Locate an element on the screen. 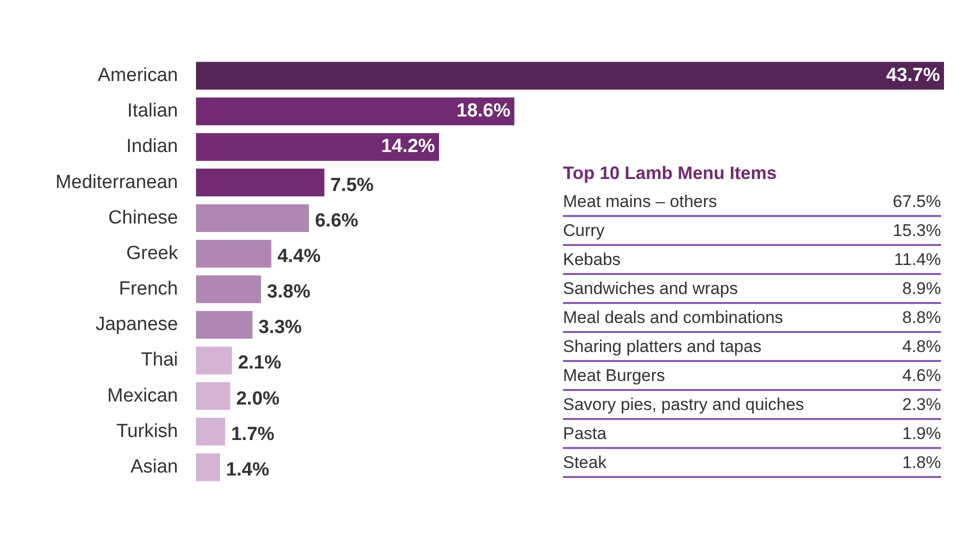  y-tick-label: Greek is located at coordinates (152, 253).